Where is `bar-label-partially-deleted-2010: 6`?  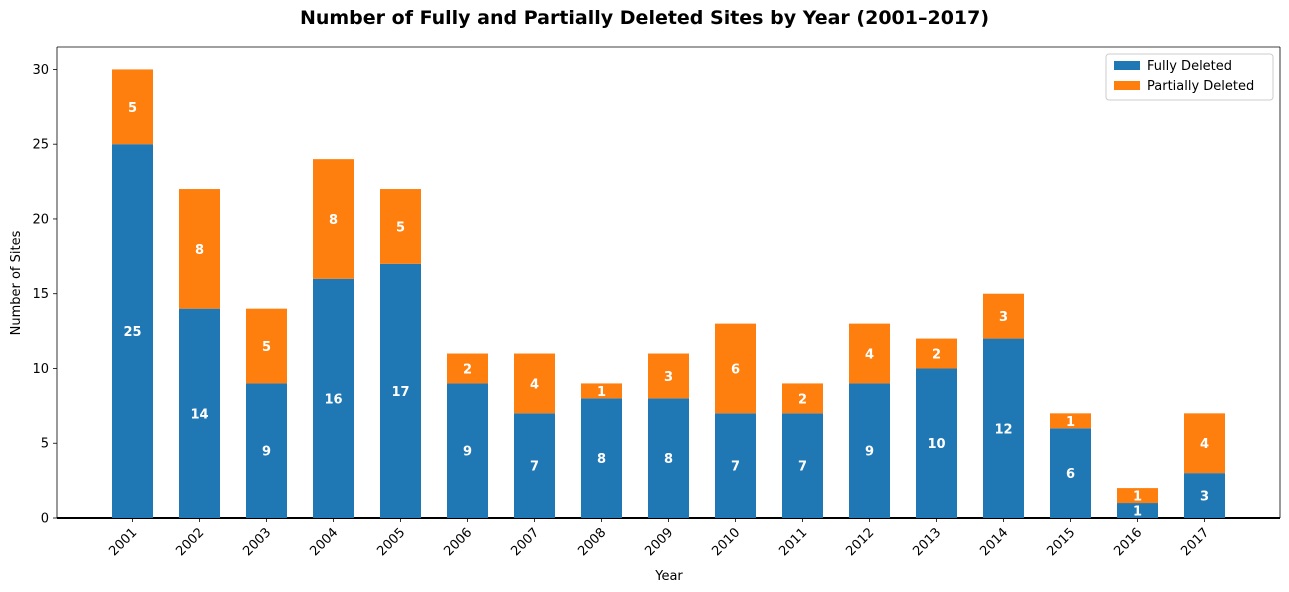 bar-label-partially-deleted-2010: 6 is located at coordinates (735, 369).